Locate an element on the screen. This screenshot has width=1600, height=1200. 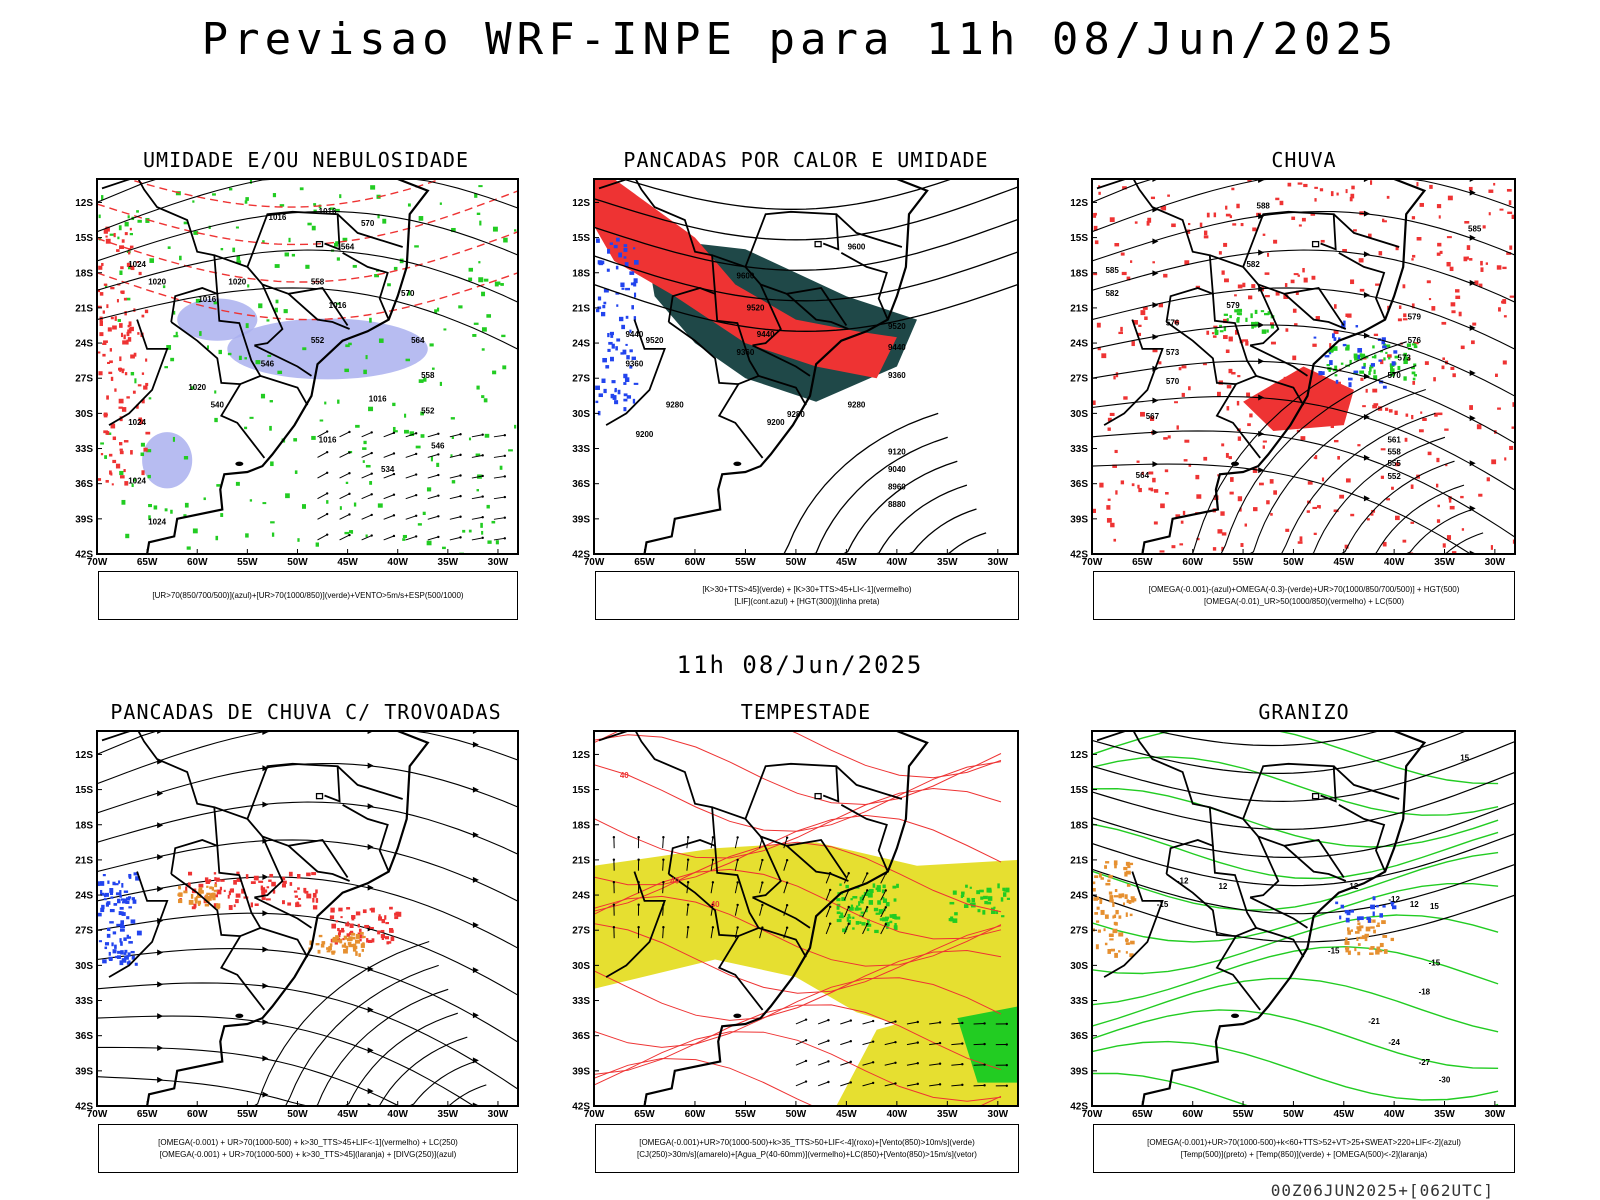
contour-label: 9200 is located at coordinates (645, 434).